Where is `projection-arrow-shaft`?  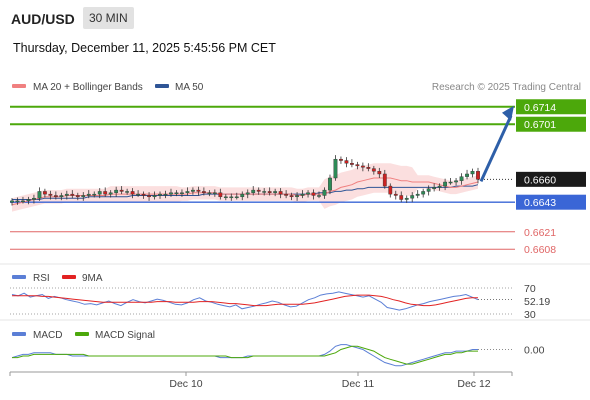
projection-arrow-shaft is located at coordinates (496, 148).